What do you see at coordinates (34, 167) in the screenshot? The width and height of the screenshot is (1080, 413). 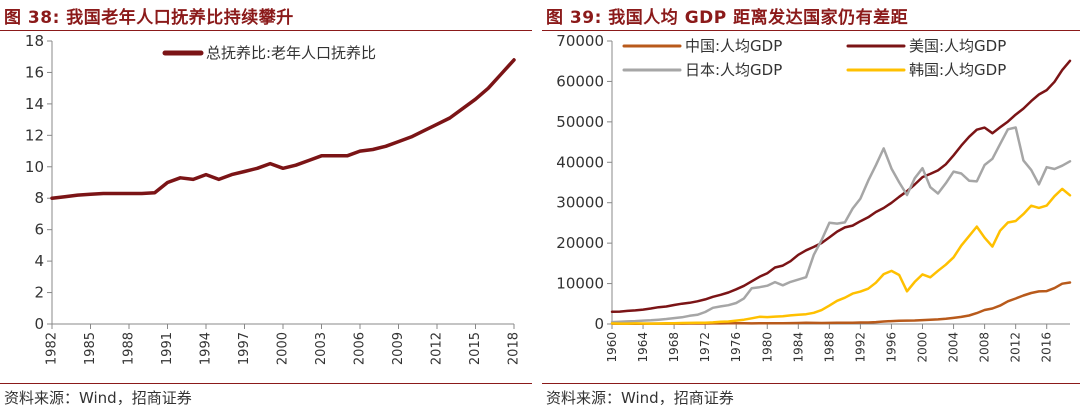 I see `y-tick-label: 10` at bounding box center [34, 167].